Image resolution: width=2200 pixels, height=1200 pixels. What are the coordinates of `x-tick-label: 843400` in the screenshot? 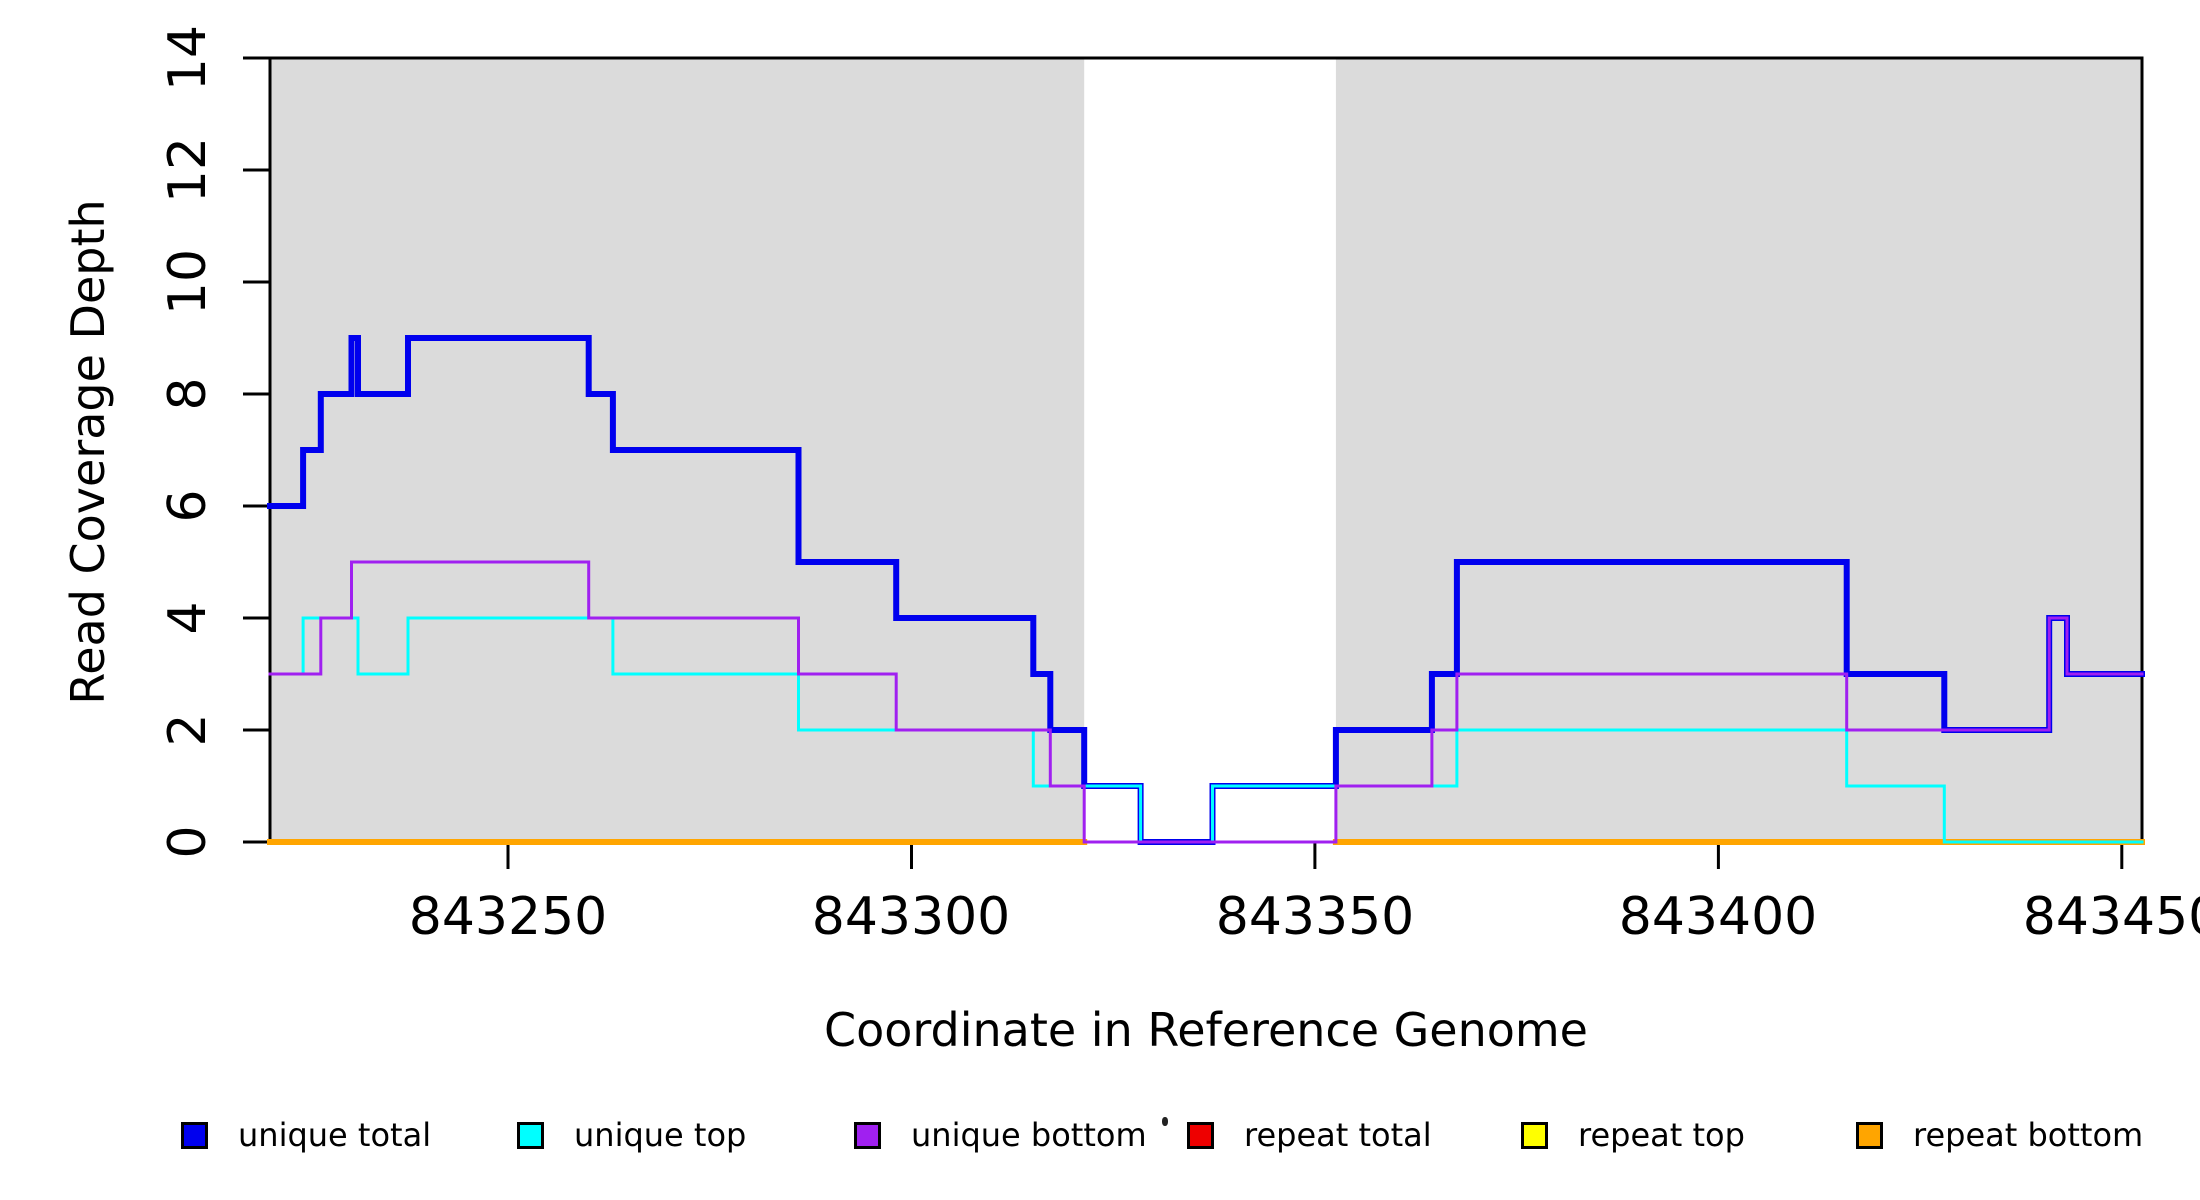 It's located at (1718, 917).